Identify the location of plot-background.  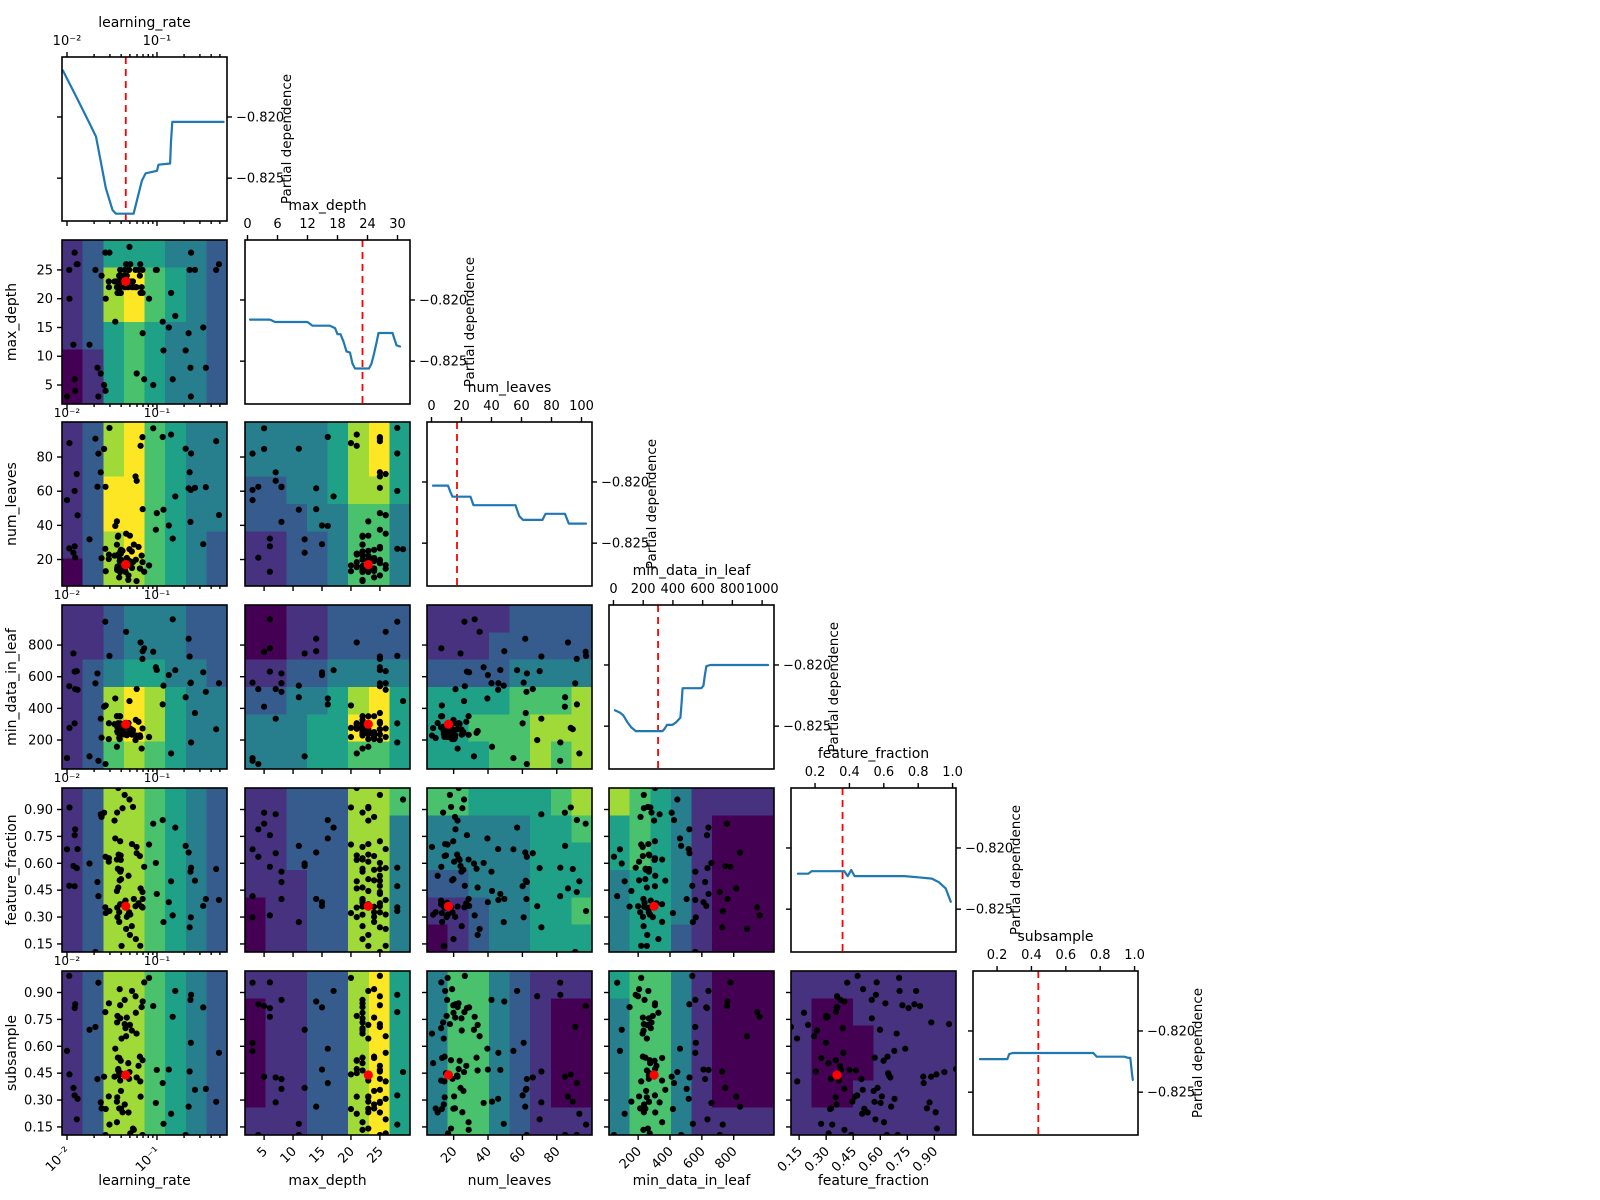
(509, 504).